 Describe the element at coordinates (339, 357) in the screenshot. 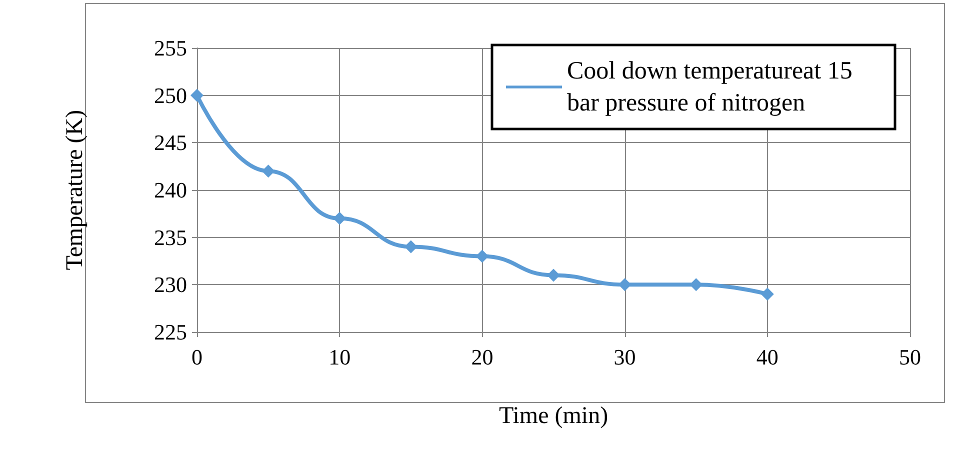

I see `x-tick-label: 10` at that location.